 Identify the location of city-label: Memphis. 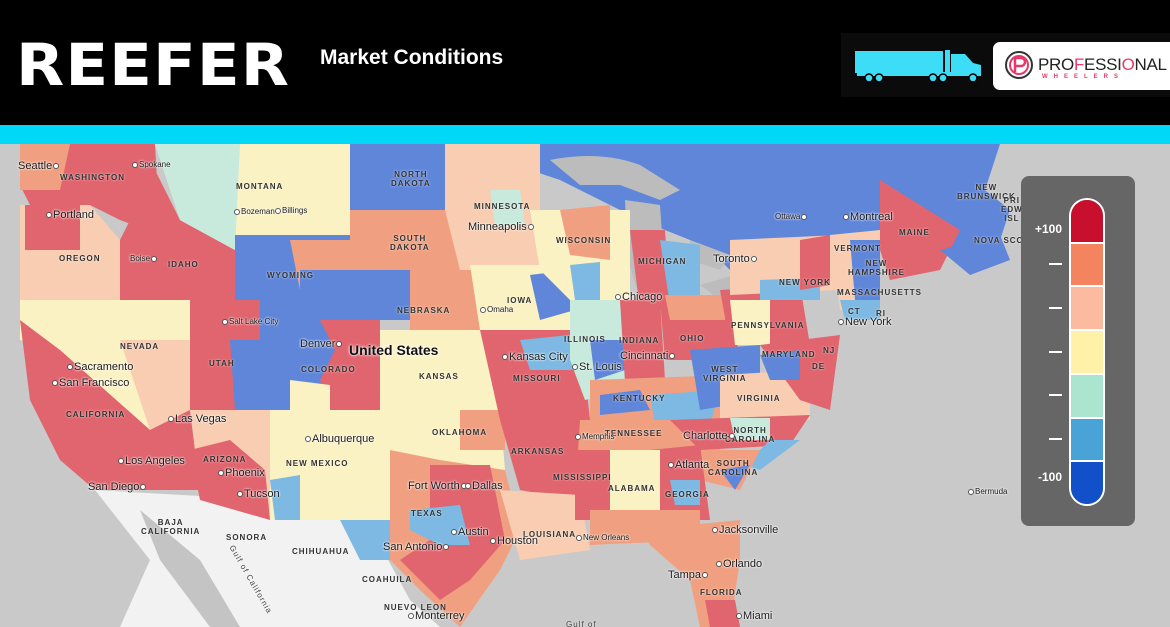
(594, 436).